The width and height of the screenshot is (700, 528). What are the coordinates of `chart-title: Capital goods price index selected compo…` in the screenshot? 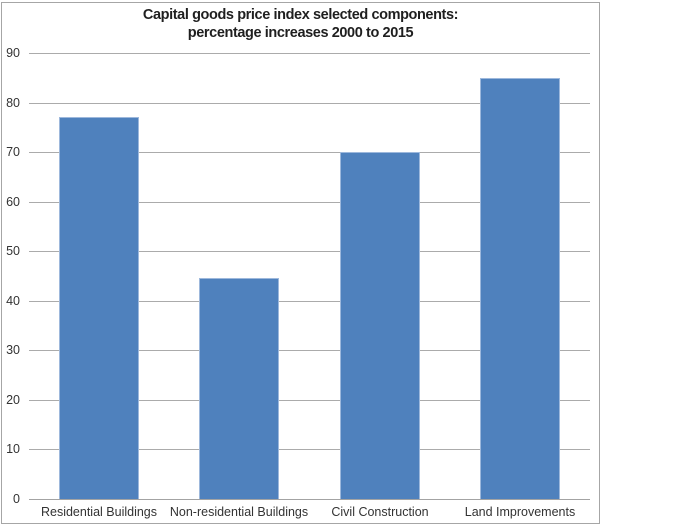 It's located at (300, 24).